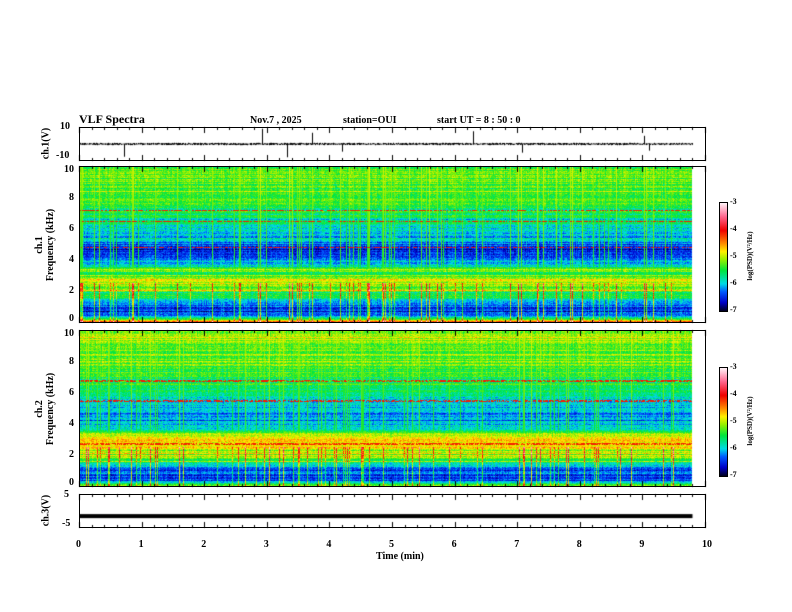  What do you see at coordinates (141, 544) in the screenshot?
I see `x-tick-label: 1` at bounding box center [141, 544].